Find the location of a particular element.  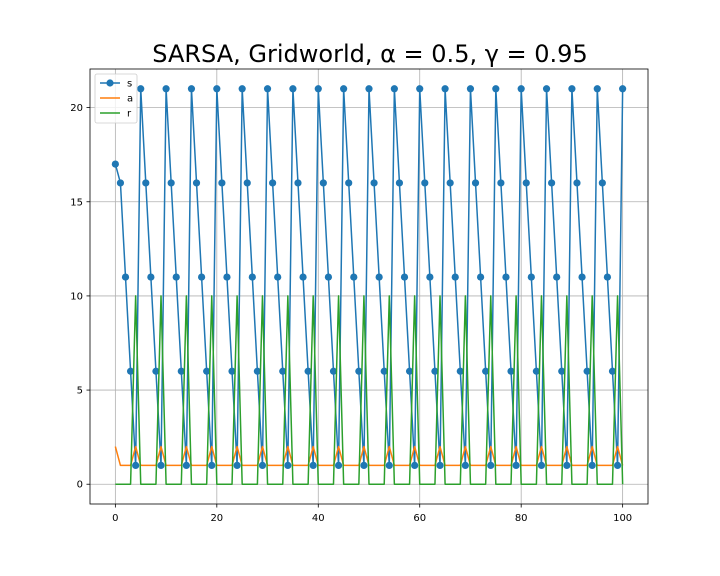

x-tick-label: 80 is located at coordinates (521, 518).